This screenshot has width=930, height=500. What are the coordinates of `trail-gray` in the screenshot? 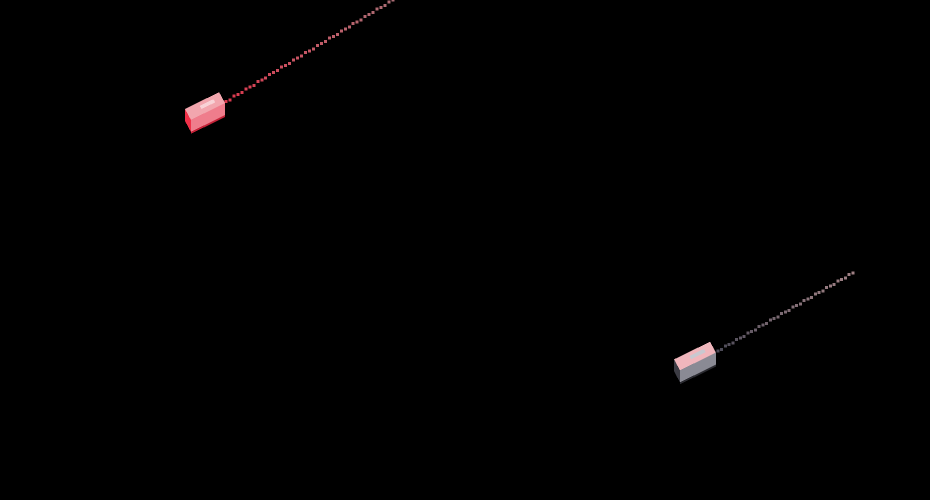 It's located at (783, 312).